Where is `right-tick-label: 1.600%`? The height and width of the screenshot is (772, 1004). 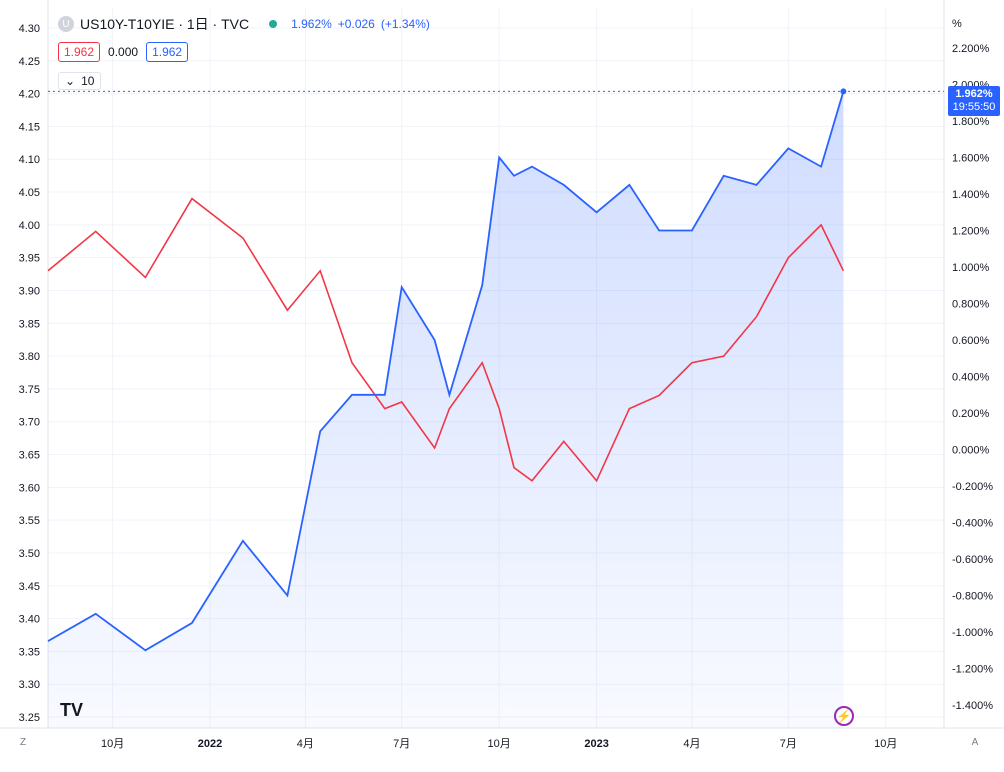 right-tick-label: 1.600% is located at coordinates (971, 159).